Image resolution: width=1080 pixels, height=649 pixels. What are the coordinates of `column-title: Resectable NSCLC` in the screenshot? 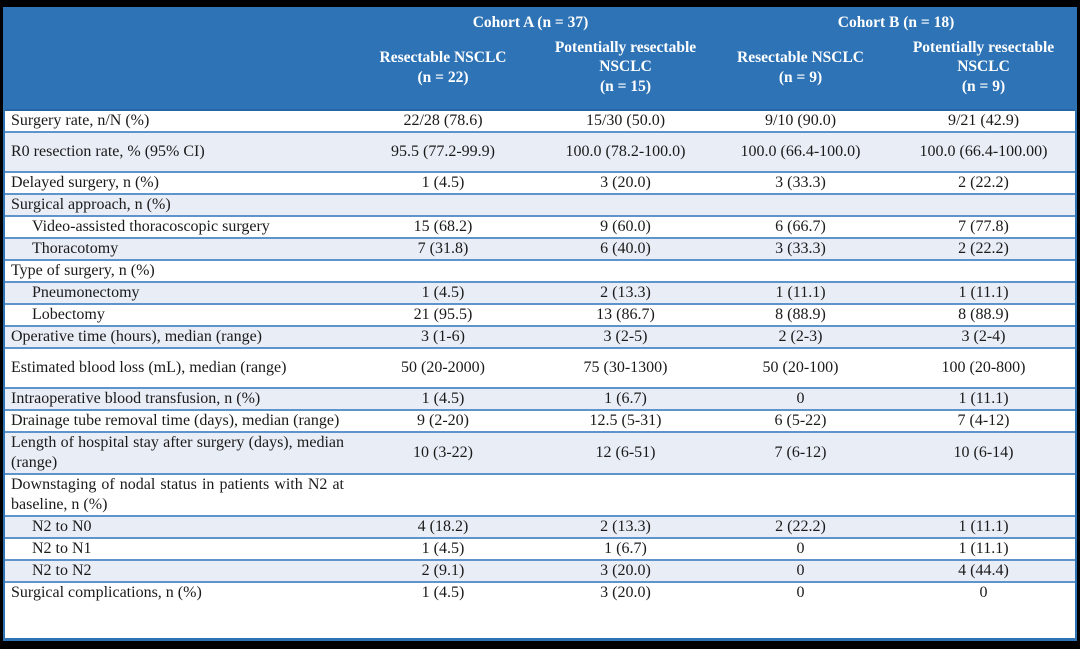 It's located at (443, 57).